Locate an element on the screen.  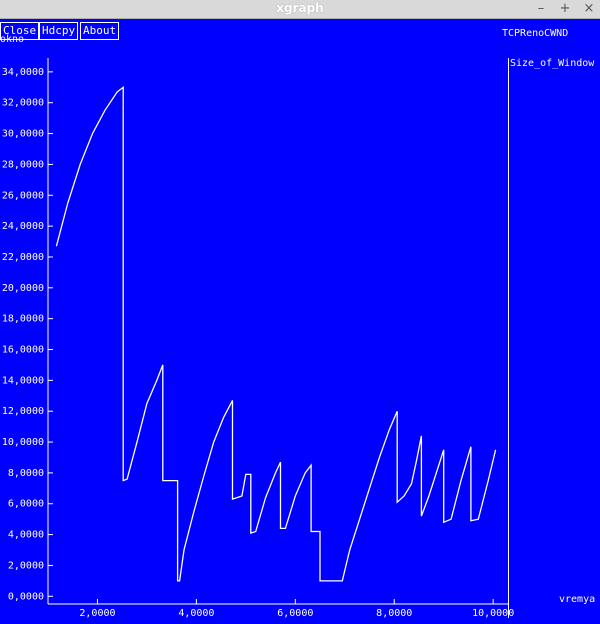
close-icon: × is located at coordinates (589, 8).